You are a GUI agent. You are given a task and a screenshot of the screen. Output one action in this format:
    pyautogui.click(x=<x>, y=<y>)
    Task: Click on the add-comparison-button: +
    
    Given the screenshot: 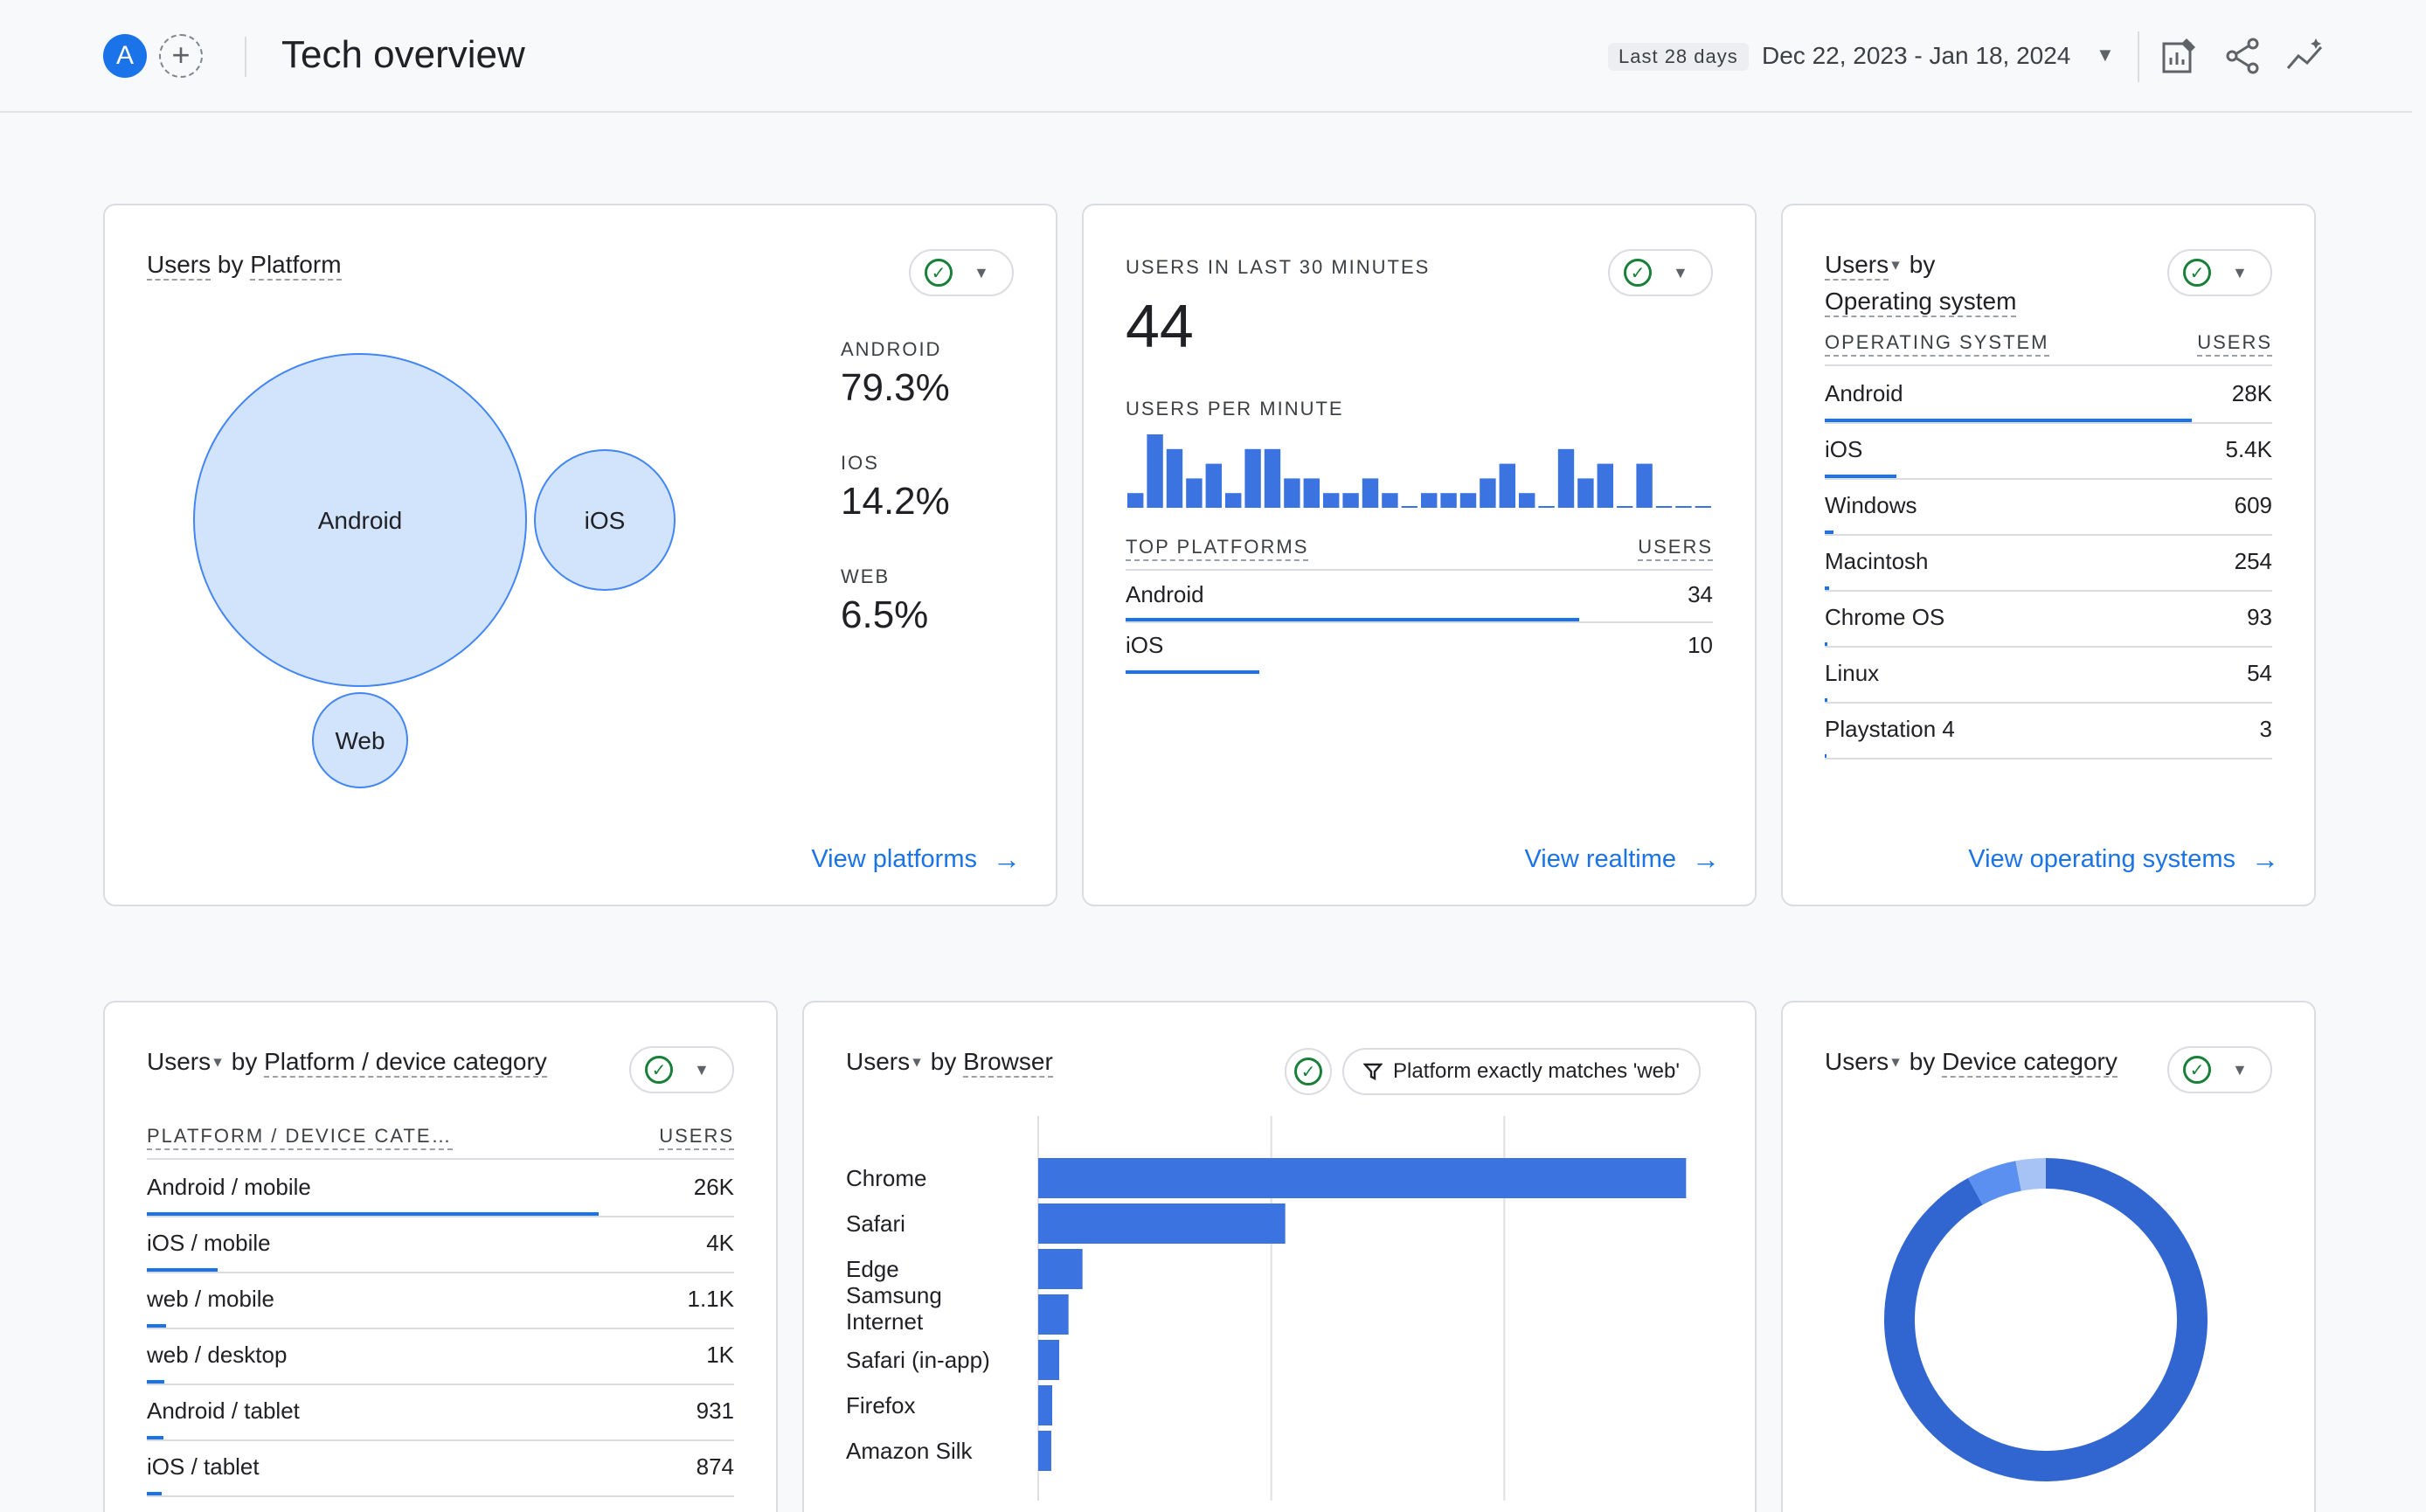 What is the action you would take?
    pyautogui.click(x=181, y=56)
    